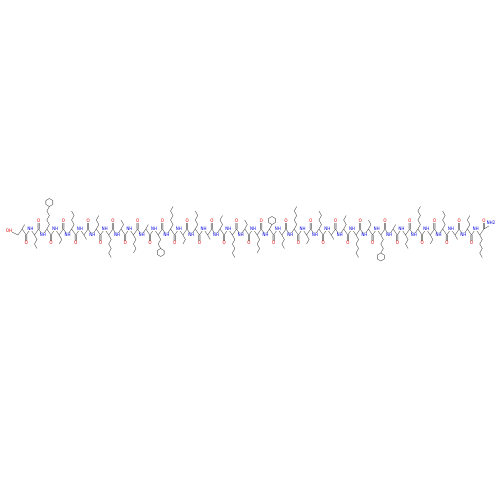 The height and width of the screenshot is (500, 500). What do you see at coordinates (486, 227) in the screenshot?
I see `terminal-bond` at bounding box center [486, 227].